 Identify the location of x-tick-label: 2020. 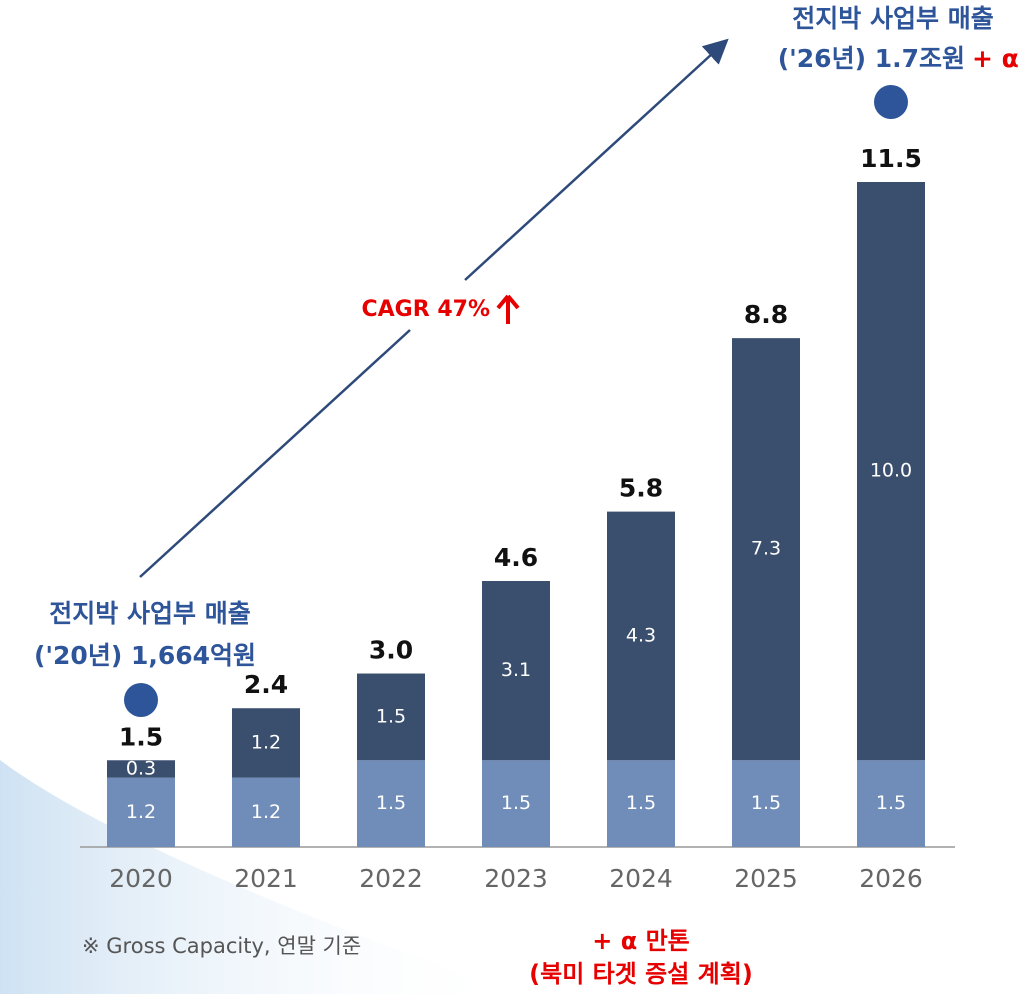
(141, 878).